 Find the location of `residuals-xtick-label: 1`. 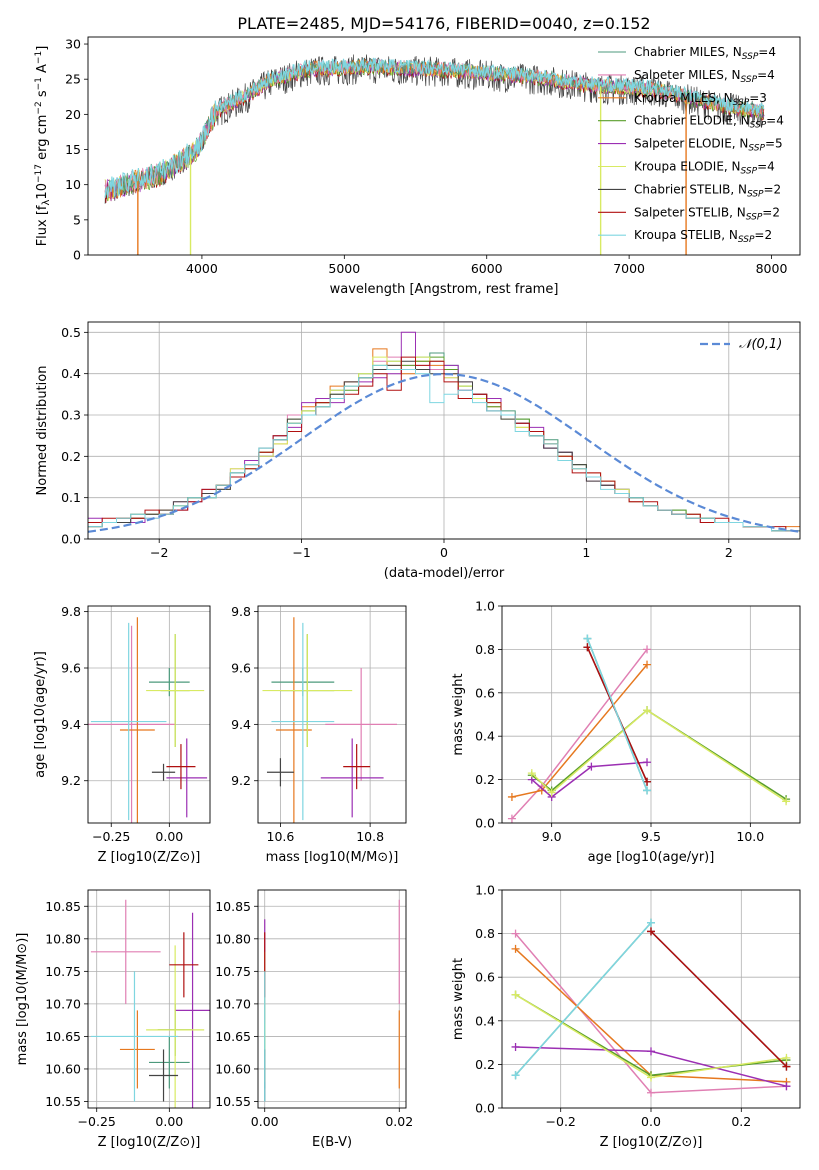

residuals-xtick-label: 1 is located at coordinates (586, 552).